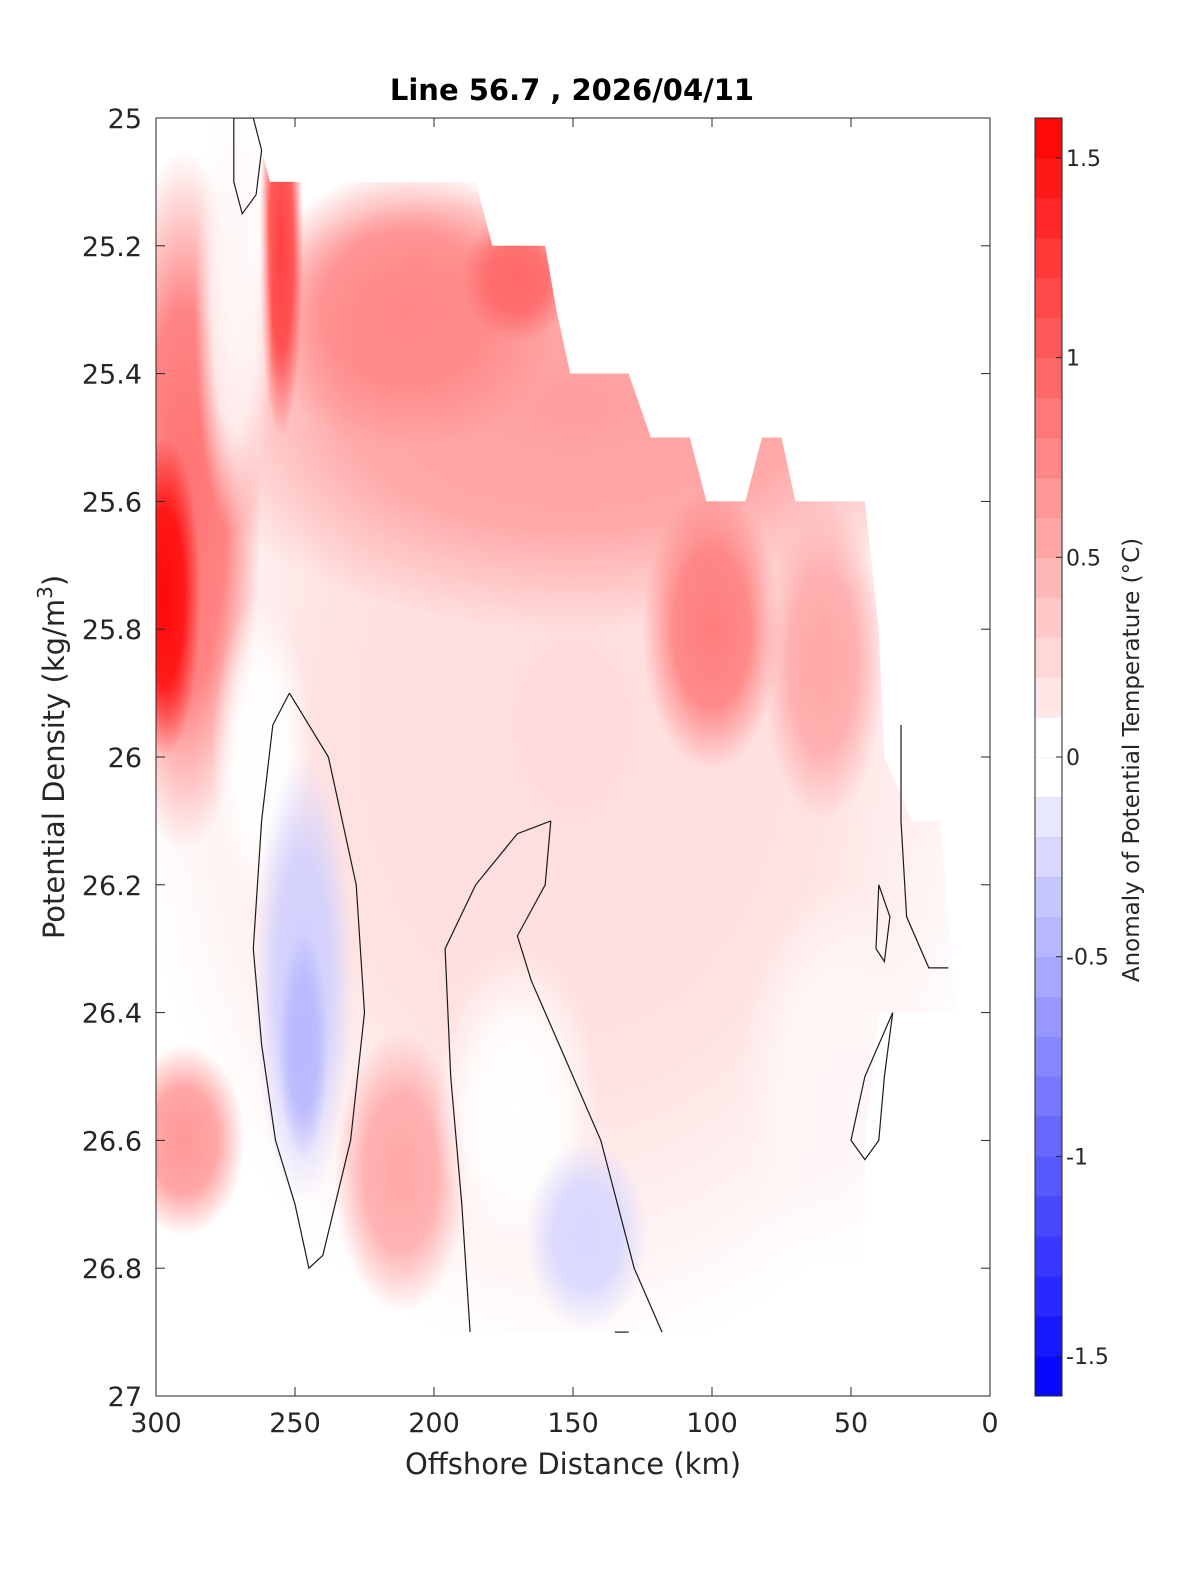 The width and height of the screenshot is (1200, 1575). I want to click on x-tick-label: 100, so click(712, 1423).